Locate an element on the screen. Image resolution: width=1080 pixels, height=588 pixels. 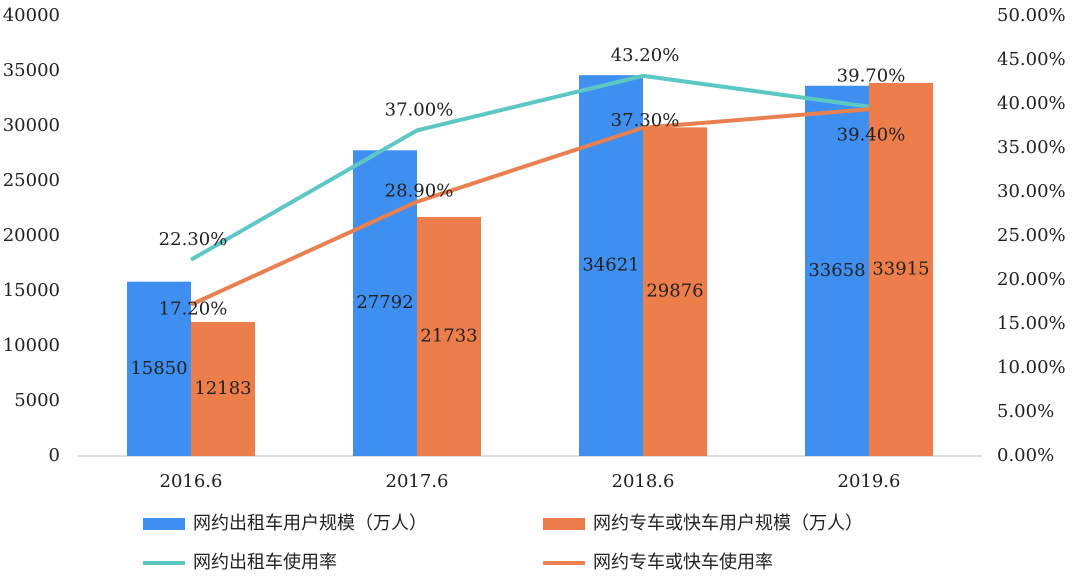
y-tick-label: 25000 is located at coordinates (31, 180).